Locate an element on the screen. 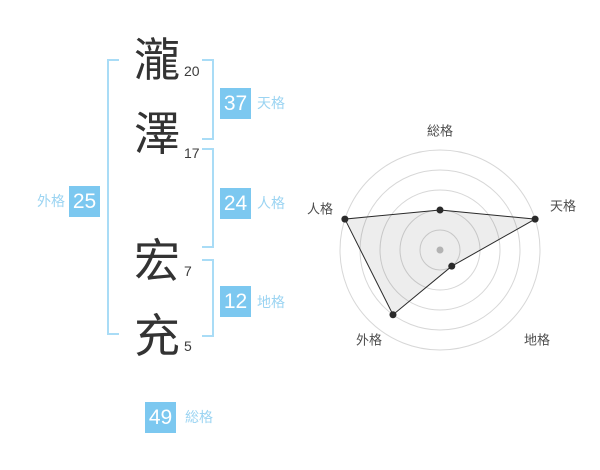 The height and width of the screenshot is (470, 600). gaikaku-bracket is located at coordinates (113, 197).